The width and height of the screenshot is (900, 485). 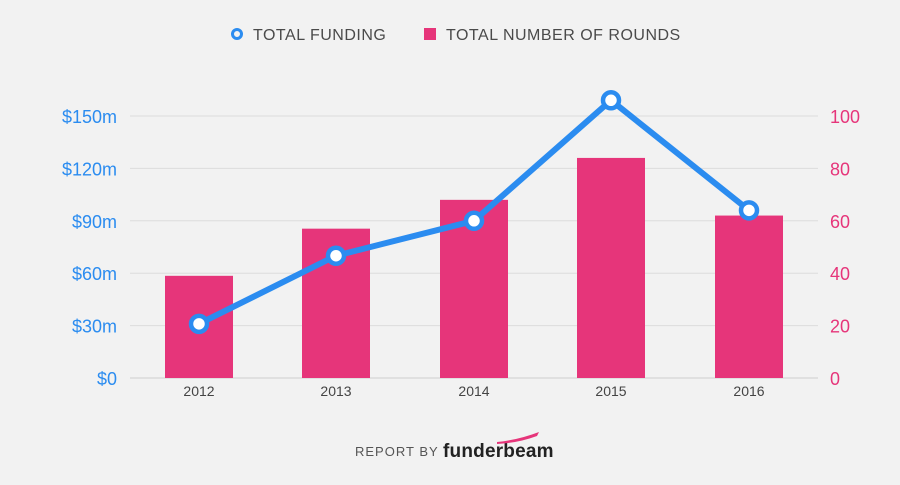 I want to click on brand-logo: funderbeam, so click(x=498, y=447).